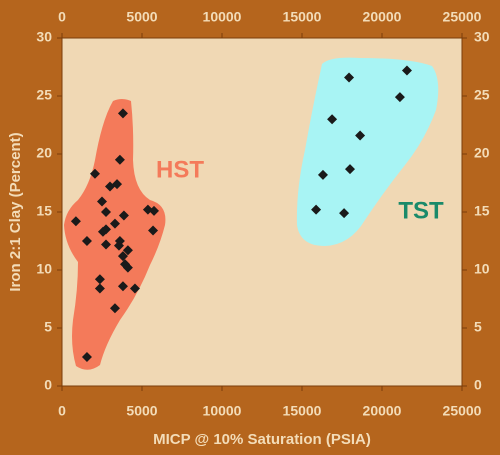 The image size is (500, 455). I want to click on x-axis-title: MICP @ 10% Saturation (PSIA), so click(262, 439).